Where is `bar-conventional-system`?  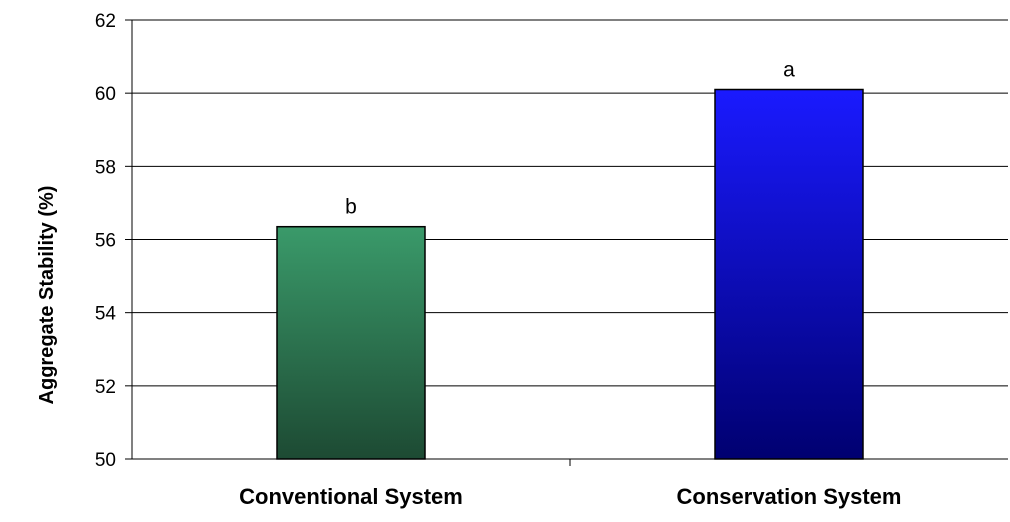 bar-conventional-system is located at coordinates (351, 342).